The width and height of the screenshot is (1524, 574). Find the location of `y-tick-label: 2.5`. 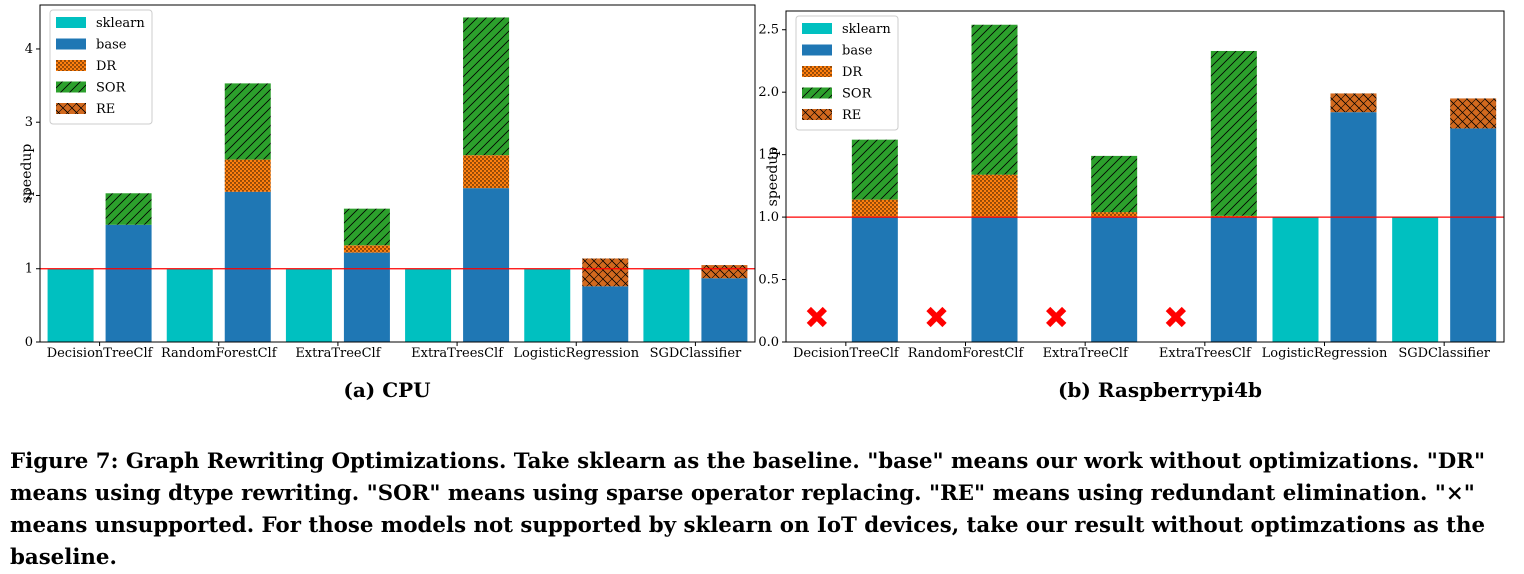

y-tick-label: 2.5 is located at coordinates (768, 30).